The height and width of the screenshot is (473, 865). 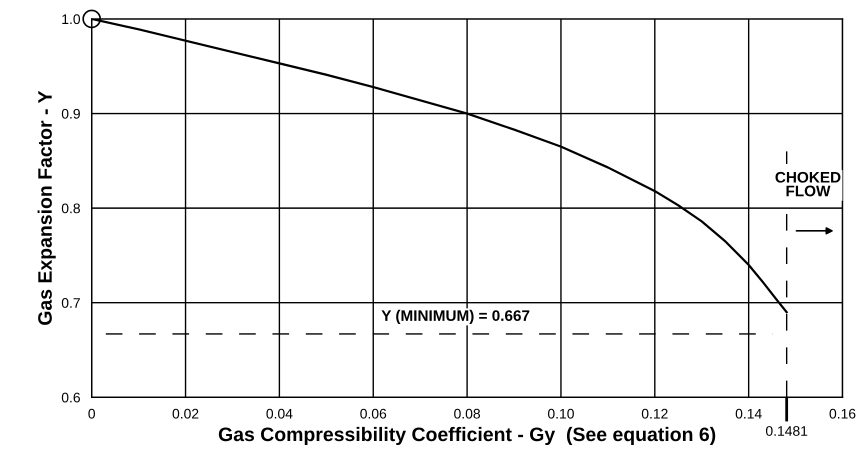 What do you see at coordinates (71, 208) in the screenshot?
I see `y-tick-label: 0.8` at bounding box center [71, 208].